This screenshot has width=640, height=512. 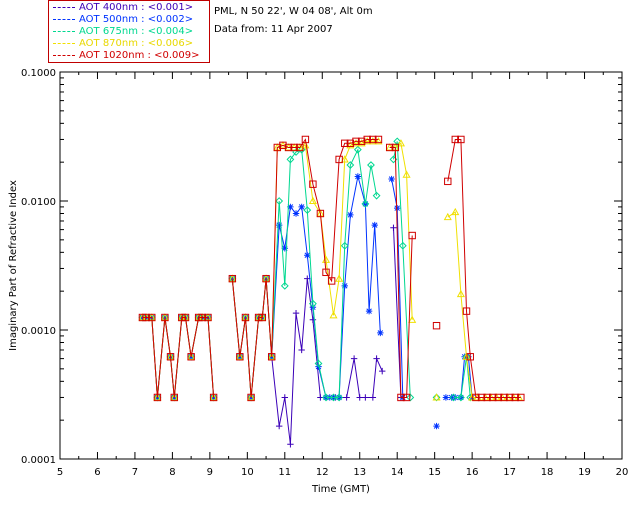 I want to click on x-tick-label: 8, so click(x=172, y=472).